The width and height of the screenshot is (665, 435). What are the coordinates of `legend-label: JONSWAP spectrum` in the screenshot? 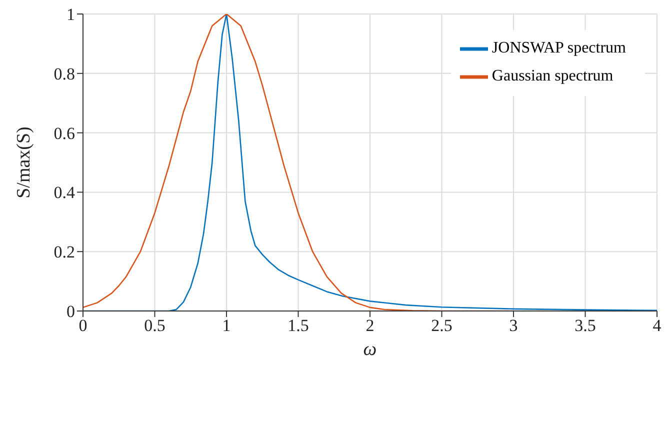 It's located at (559, 48).